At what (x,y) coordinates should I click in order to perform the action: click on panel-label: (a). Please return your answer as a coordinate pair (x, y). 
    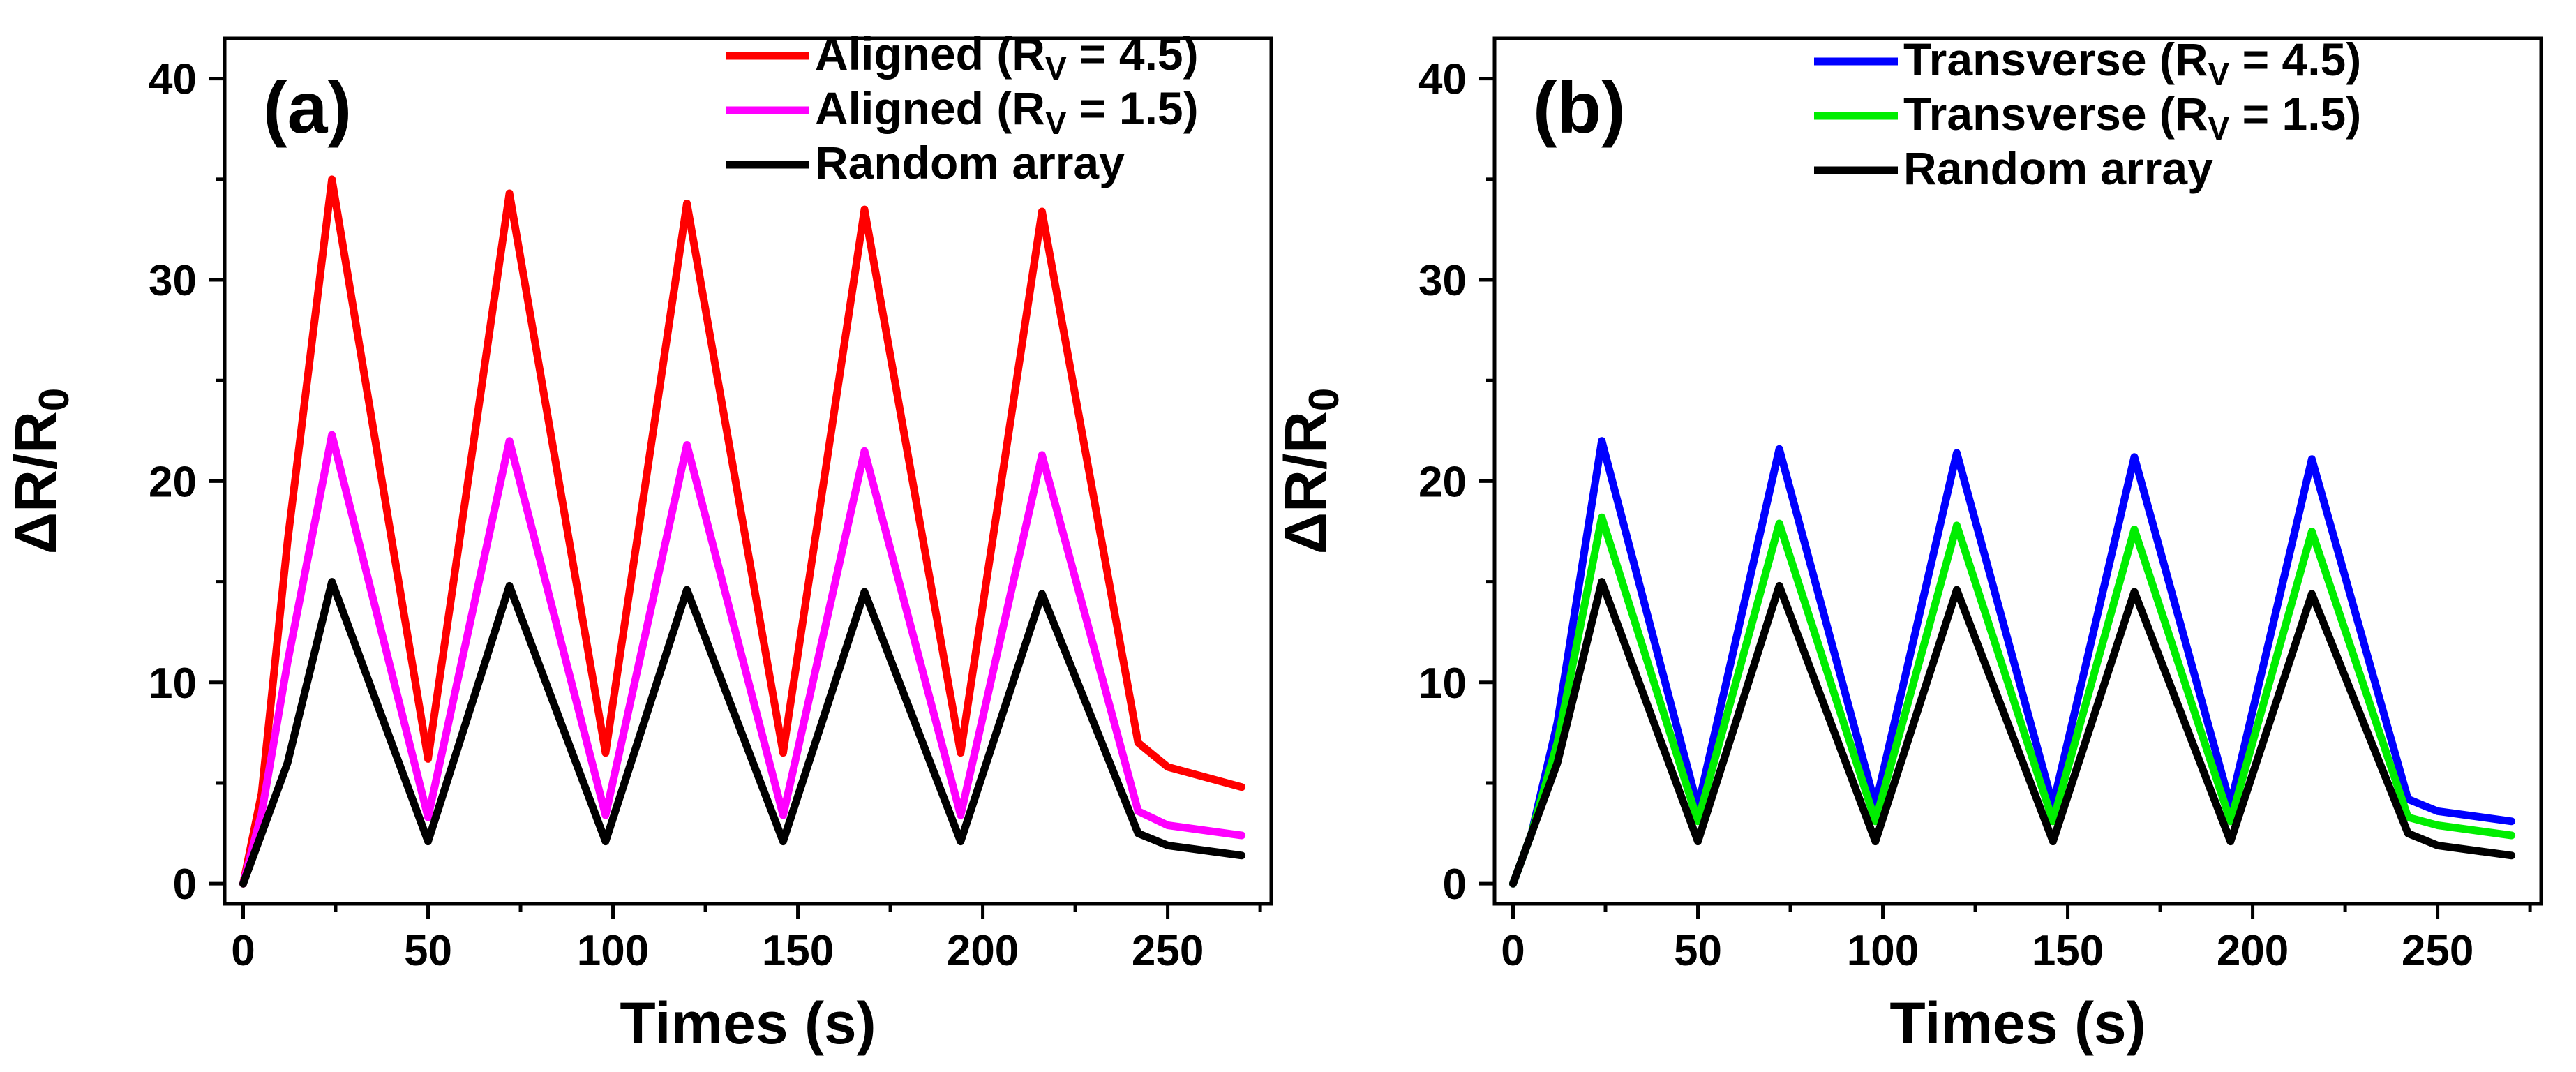
    Looking at the image, I should click on (307, 108).